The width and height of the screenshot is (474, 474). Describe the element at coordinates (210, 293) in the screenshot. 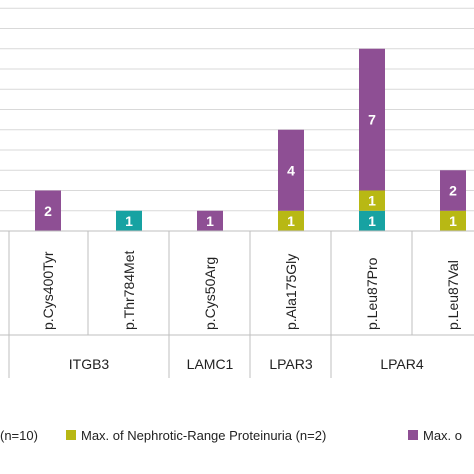

I see `x-tick-label: p.Cys50Arg` at that location.